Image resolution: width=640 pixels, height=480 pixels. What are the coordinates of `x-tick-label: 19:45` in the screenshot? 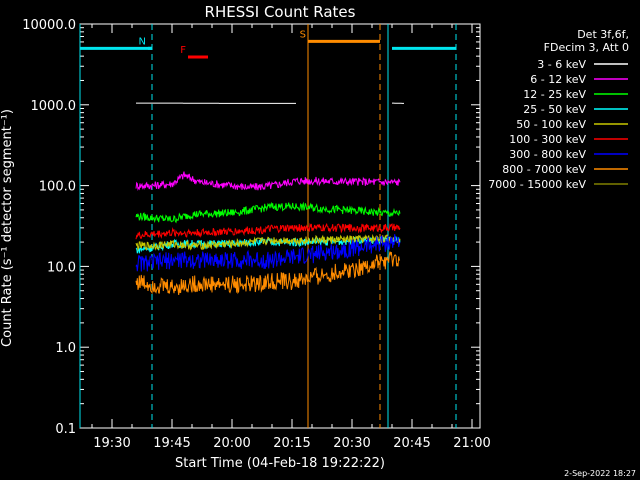 It's located at (171, 443).